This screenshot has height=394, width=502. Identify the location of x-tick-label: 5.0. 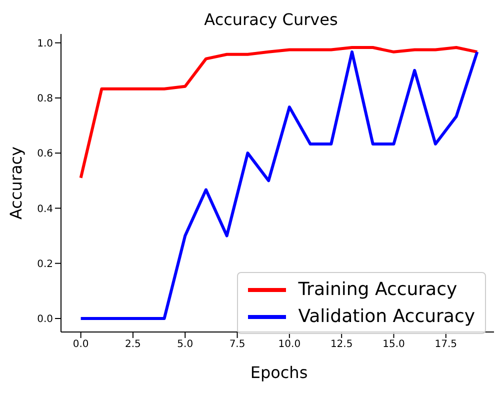
(185, 344).